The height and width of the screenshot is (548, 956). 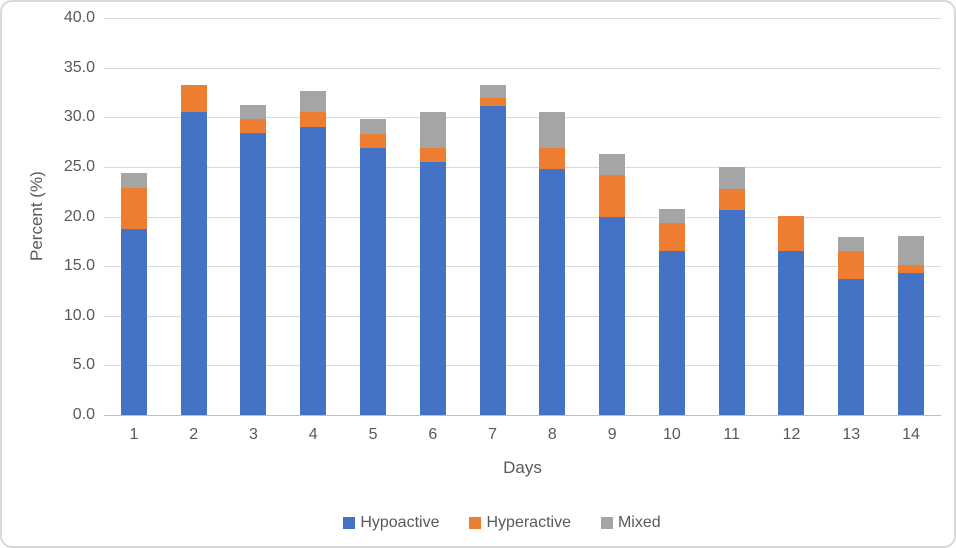 I want to click on legend-item-mixed: Mixed, so click(x=630, y=523).